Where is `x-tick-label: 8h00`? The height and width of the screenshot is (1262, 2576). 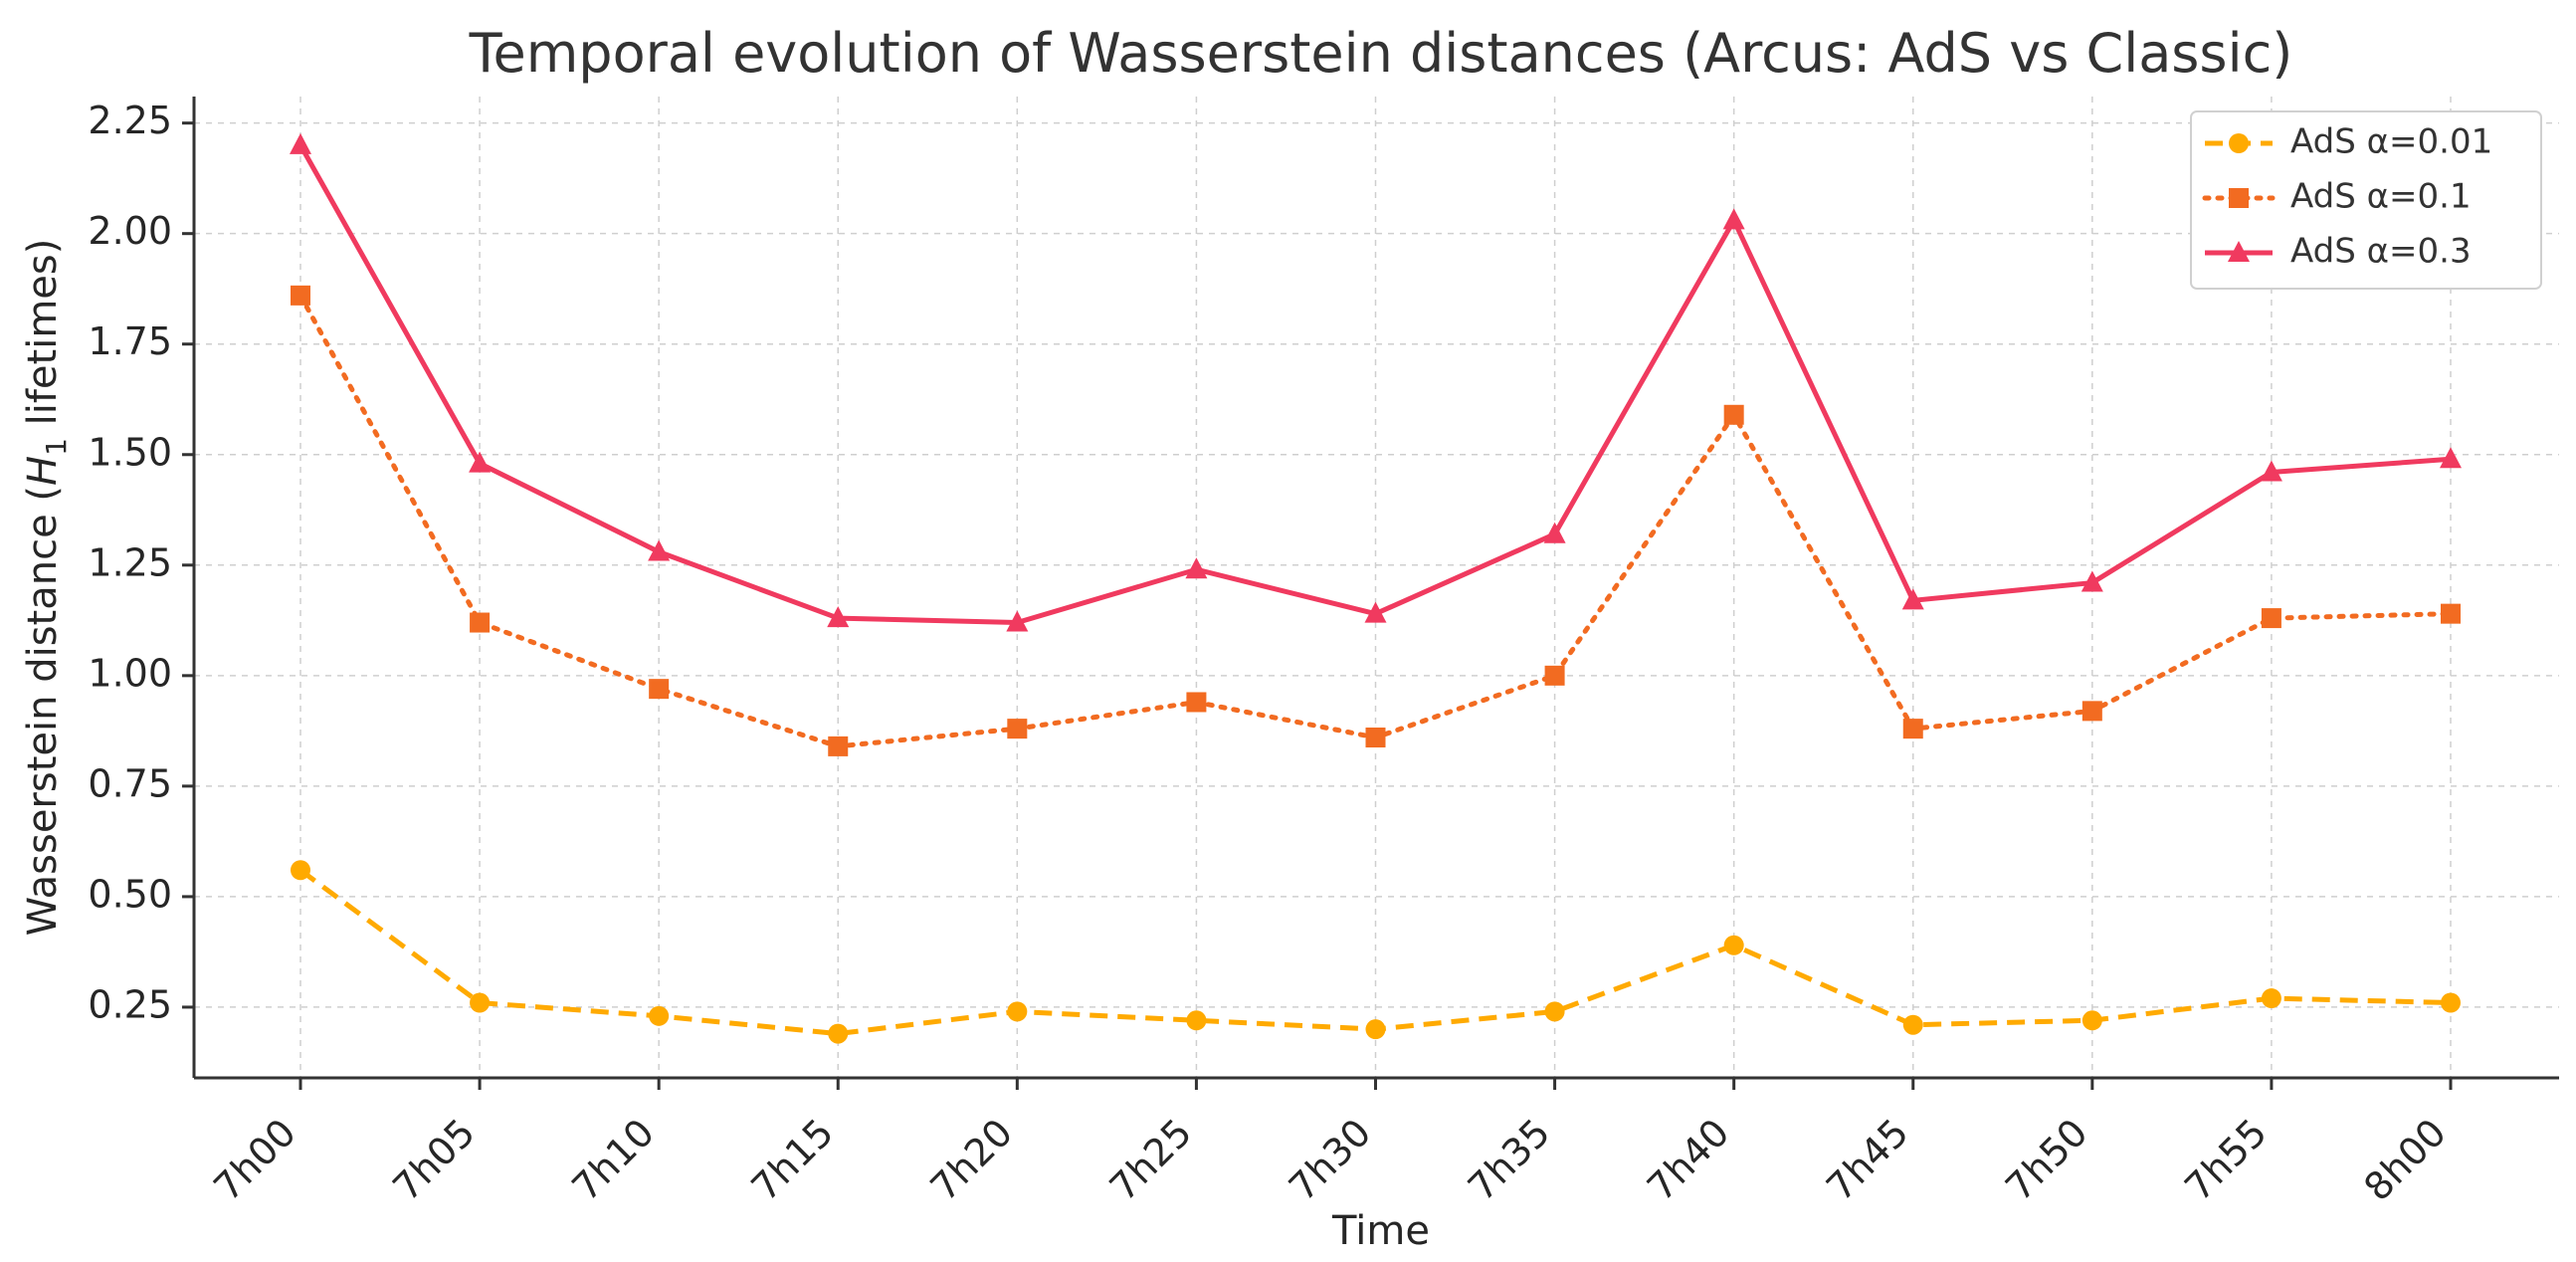
x-tick-label: 8h00 is located at coordinates (2404, 1160).